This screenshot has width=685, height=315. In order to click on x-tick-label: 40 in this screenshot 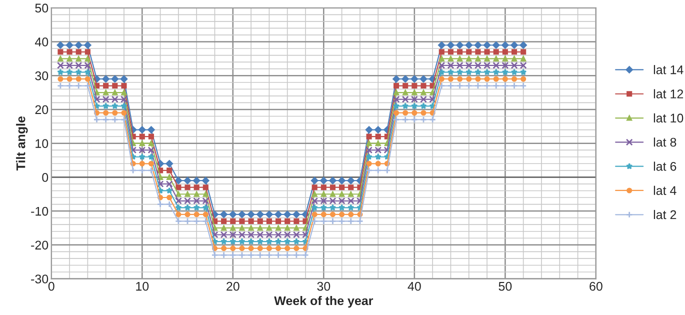, I will do `click(414, 286)`.